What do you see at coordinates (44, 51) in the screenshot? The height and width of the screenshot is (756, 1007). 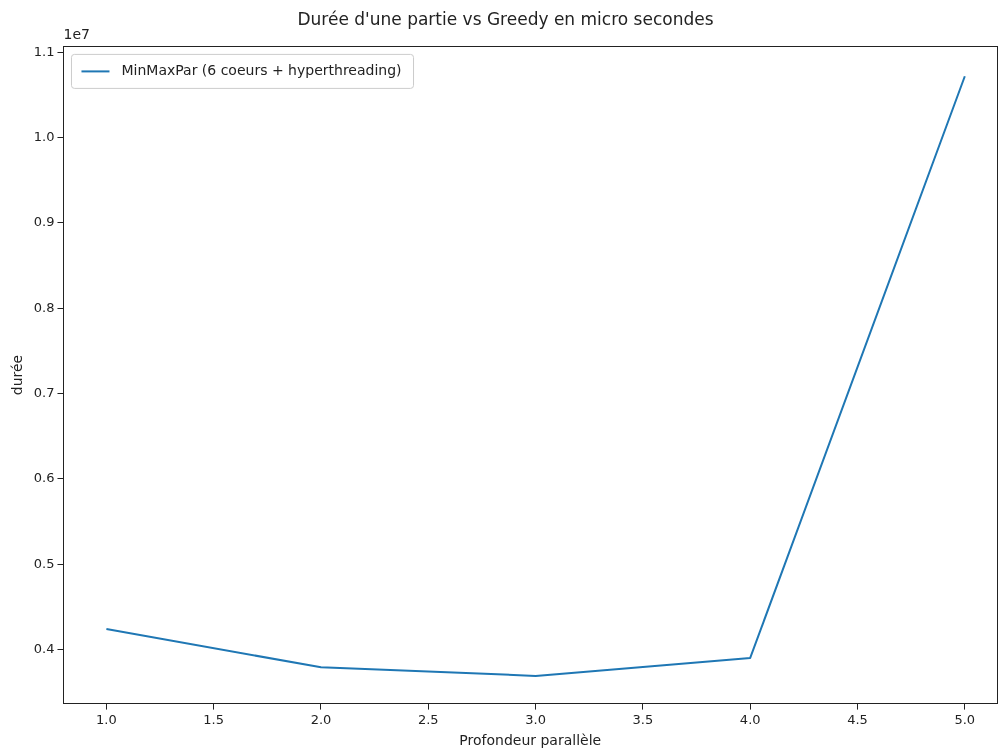 I see `y-tick-label: 1.1` at bounding box center [44, 51].